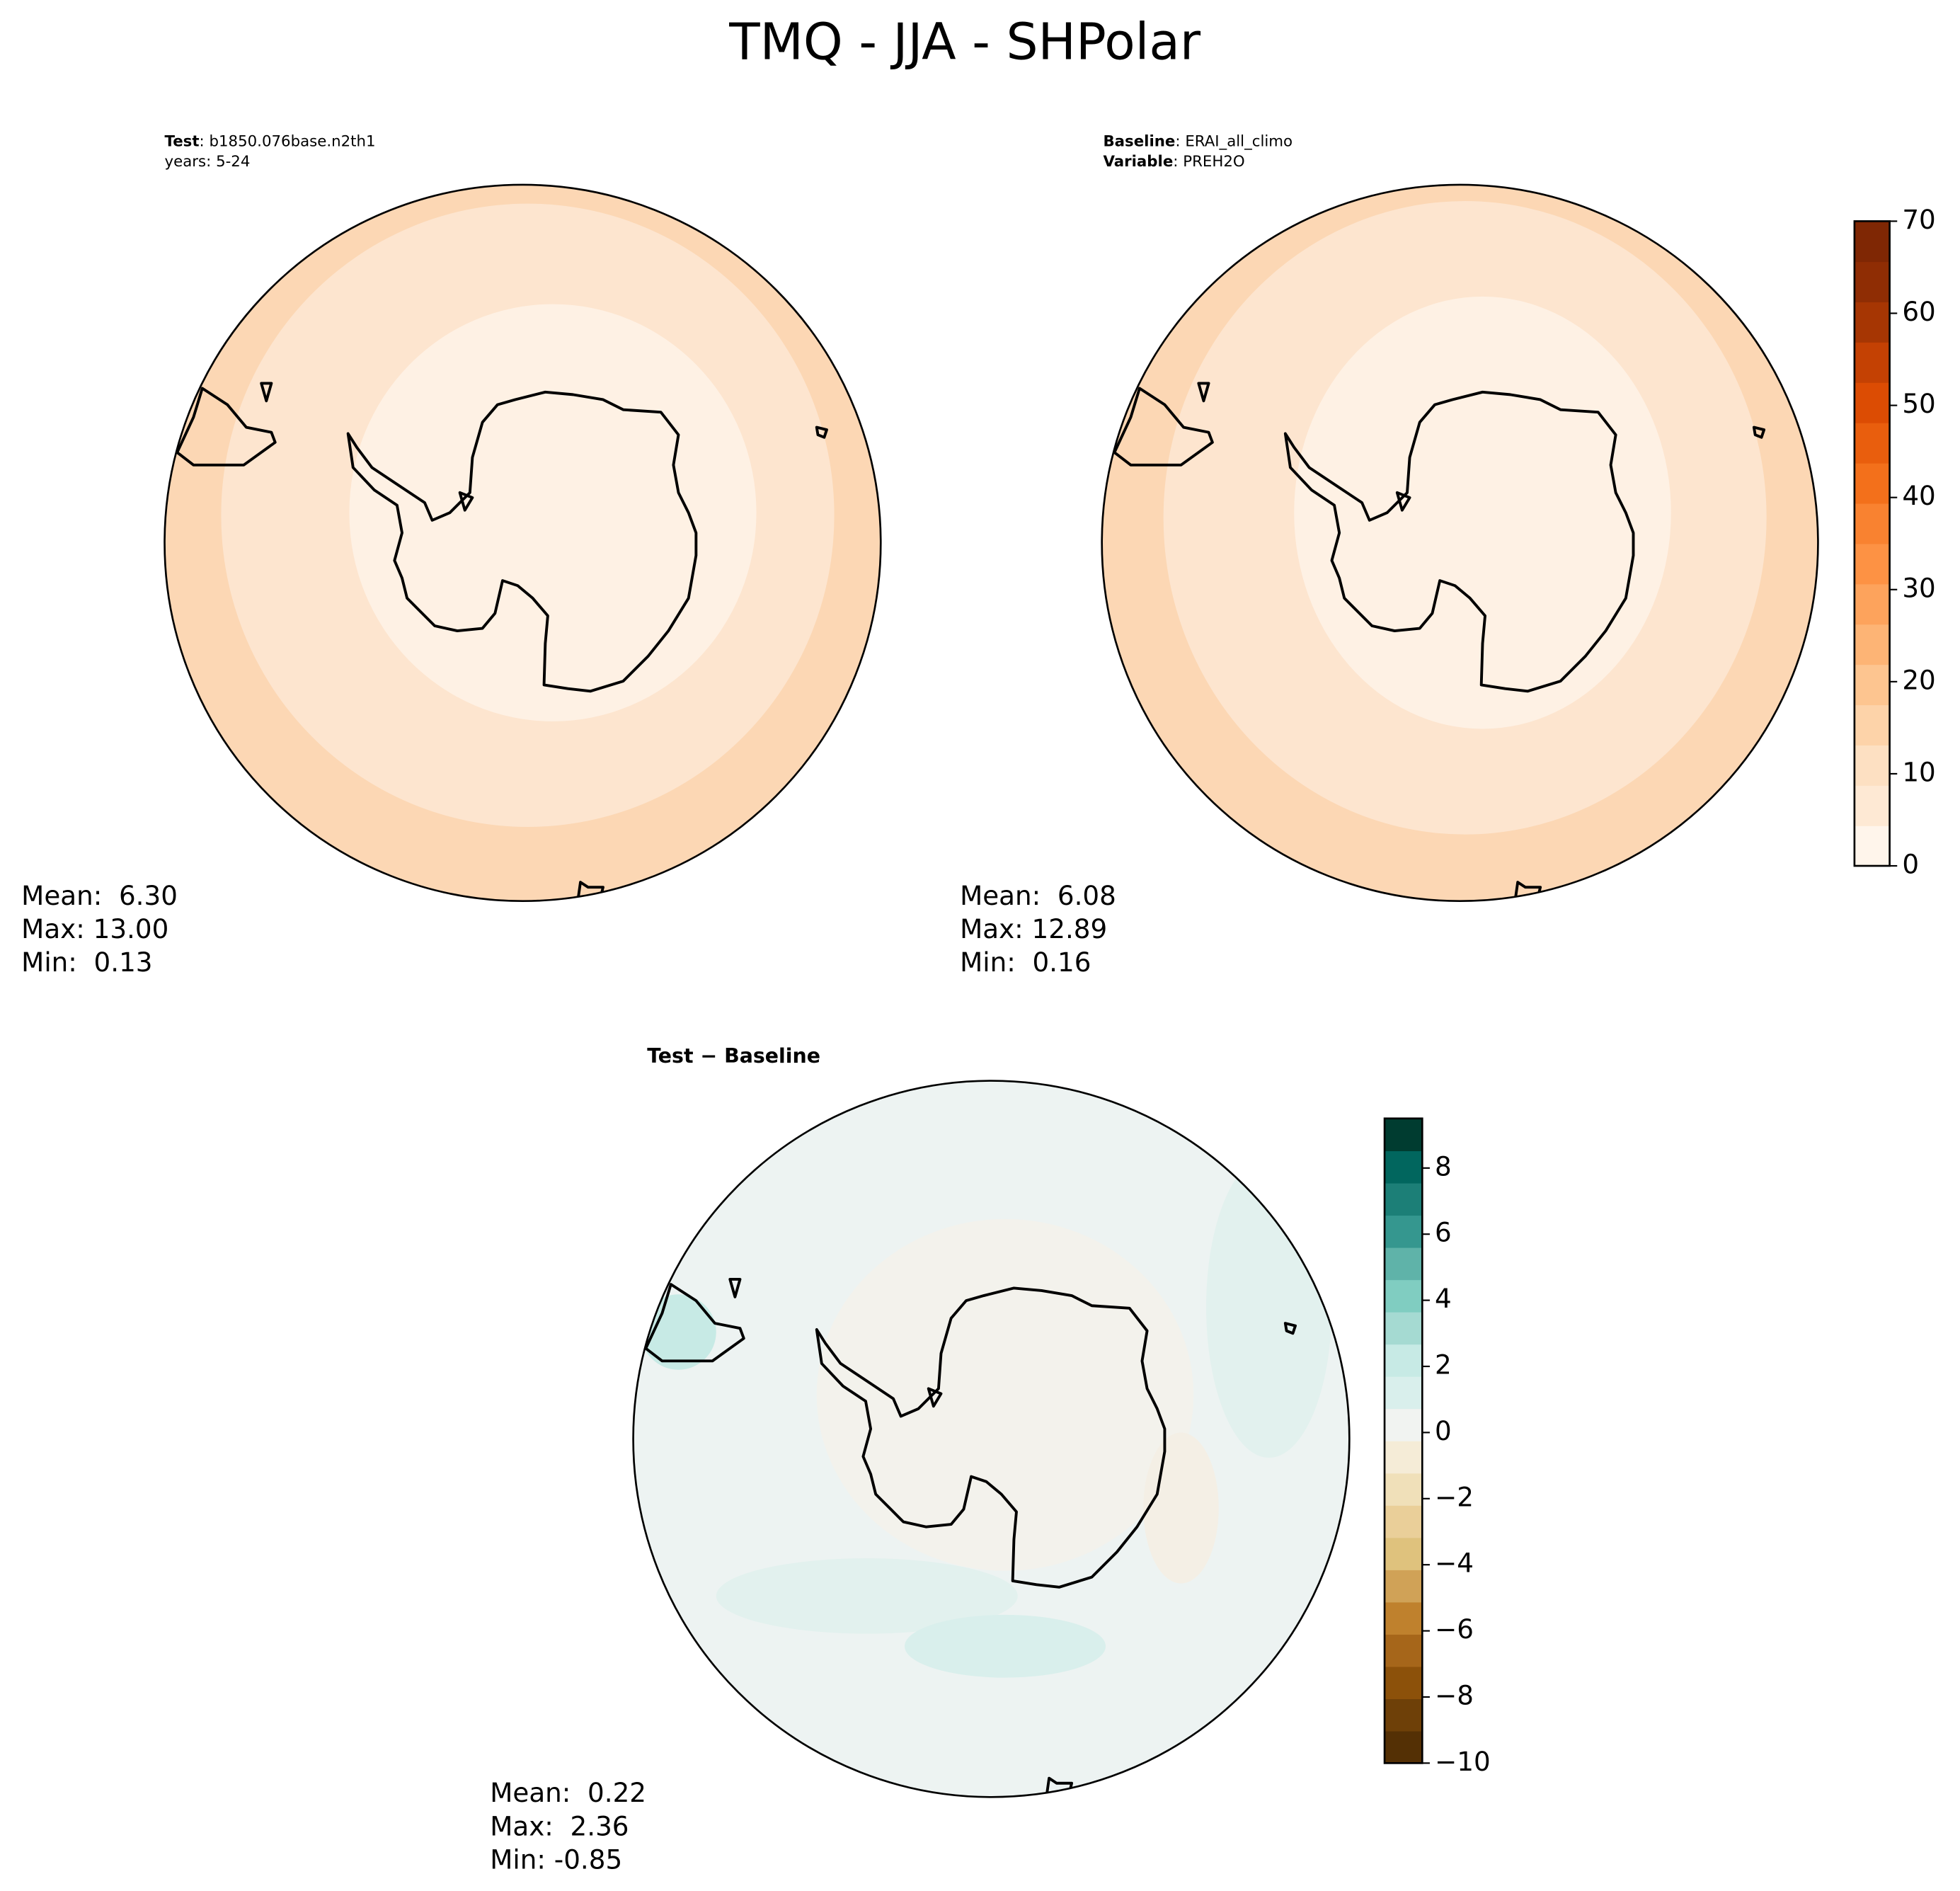 This screenshot has width=1960, height=1891. I want to click on panel-header: years: 5-24, so click(208, 162).